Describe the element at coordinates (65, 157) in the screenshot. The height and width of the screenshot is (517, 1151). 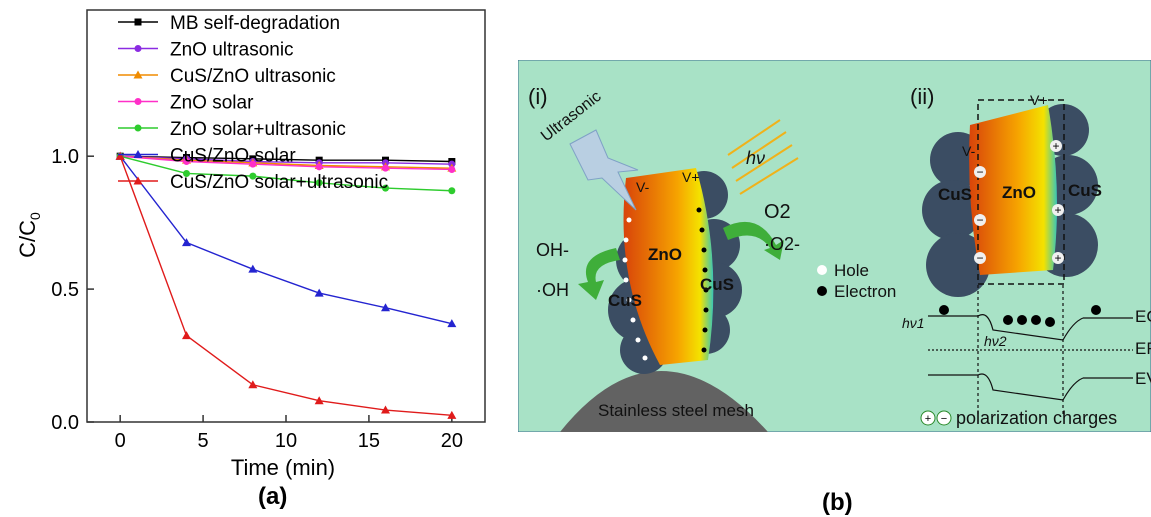
I see `y-tick-label: 1.0` at that location.